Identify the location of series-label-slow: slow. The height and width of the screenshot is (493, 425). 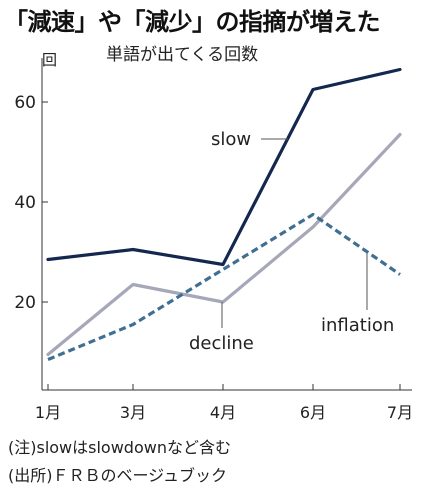
(231, 139).